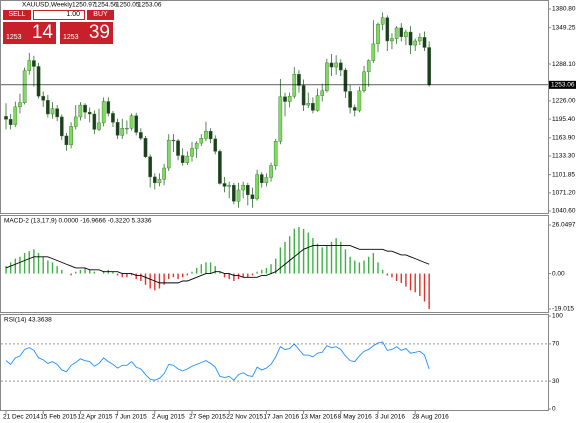 This screenshot has height=423, width=576. I want to click on sell-button: SELL, so click(17, 15).